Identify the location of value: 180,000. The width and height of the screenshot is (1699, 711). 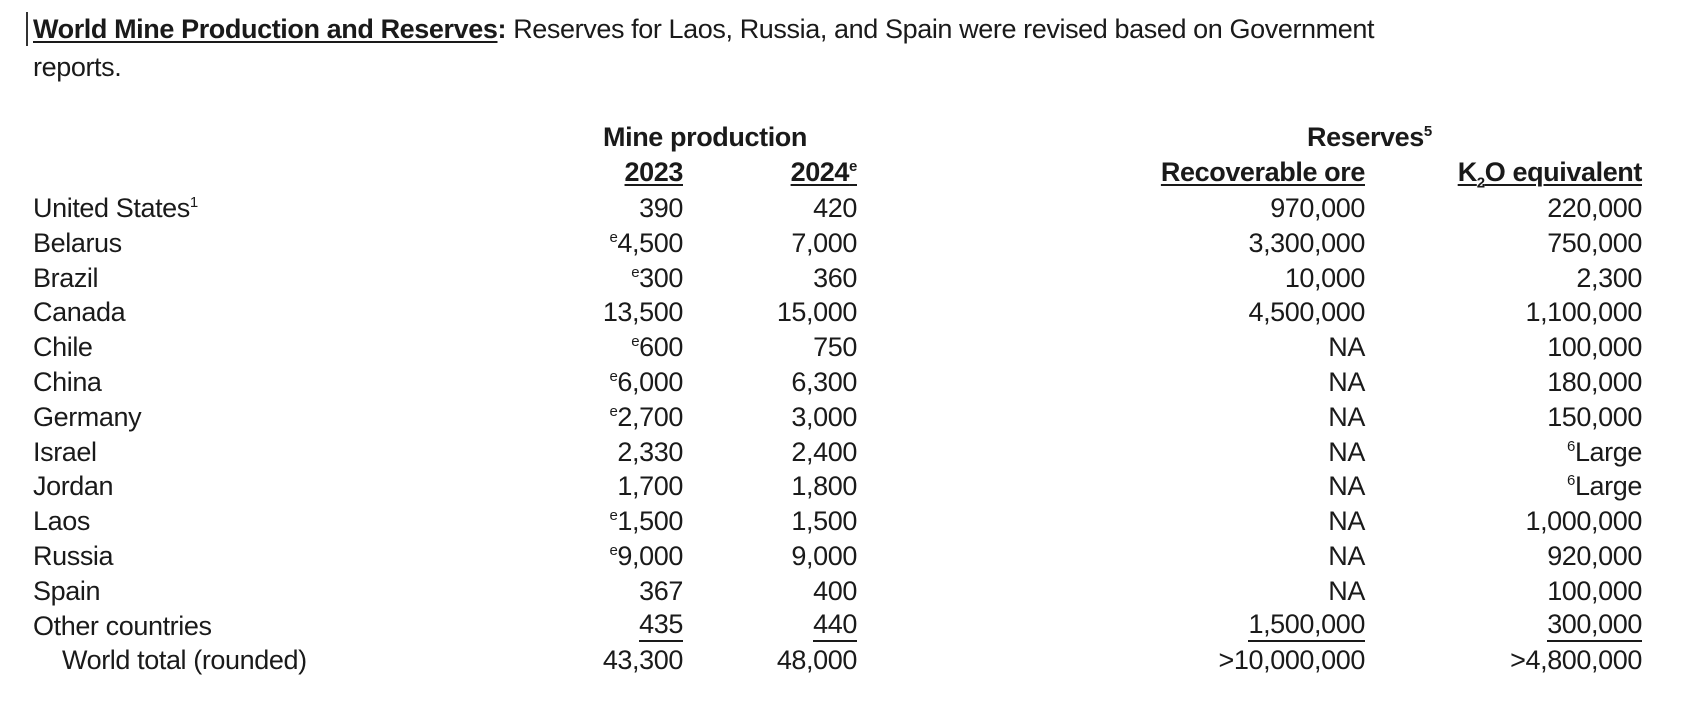
(1594, 382).